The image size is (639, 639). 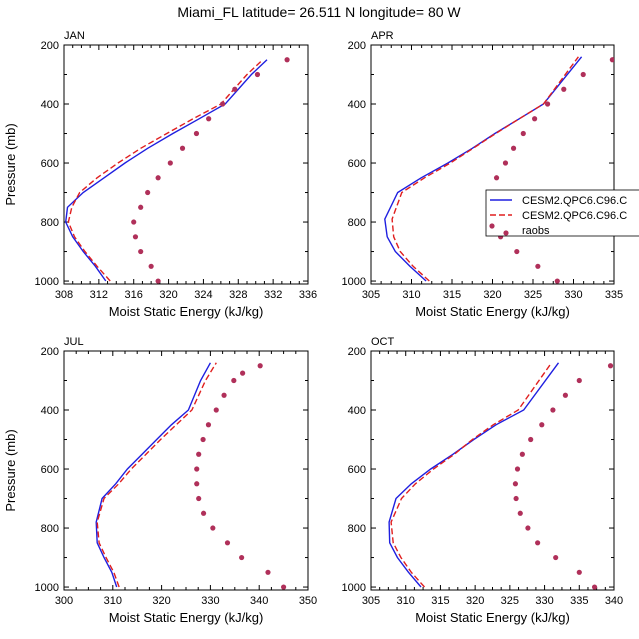 What do you see at coordinates (64, 601) in the screenshot?
I see `x-tick-label: 300` at bounding box center [64, 601].